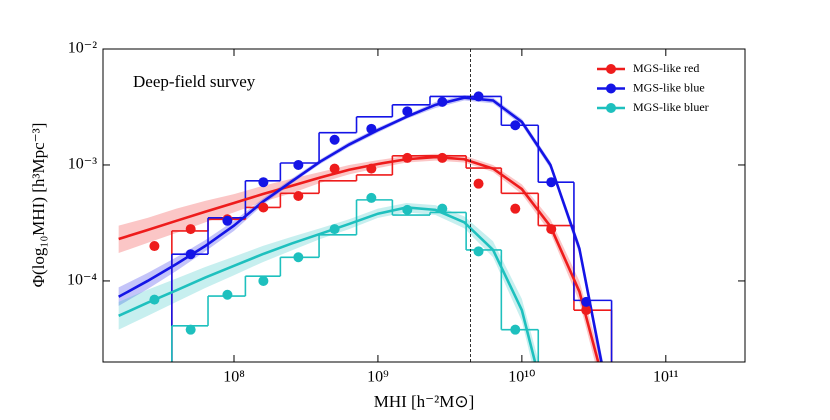 This screenshot has height=420, width=830. I want to click on x-tick-label: 10⁹, so click(378, 377).